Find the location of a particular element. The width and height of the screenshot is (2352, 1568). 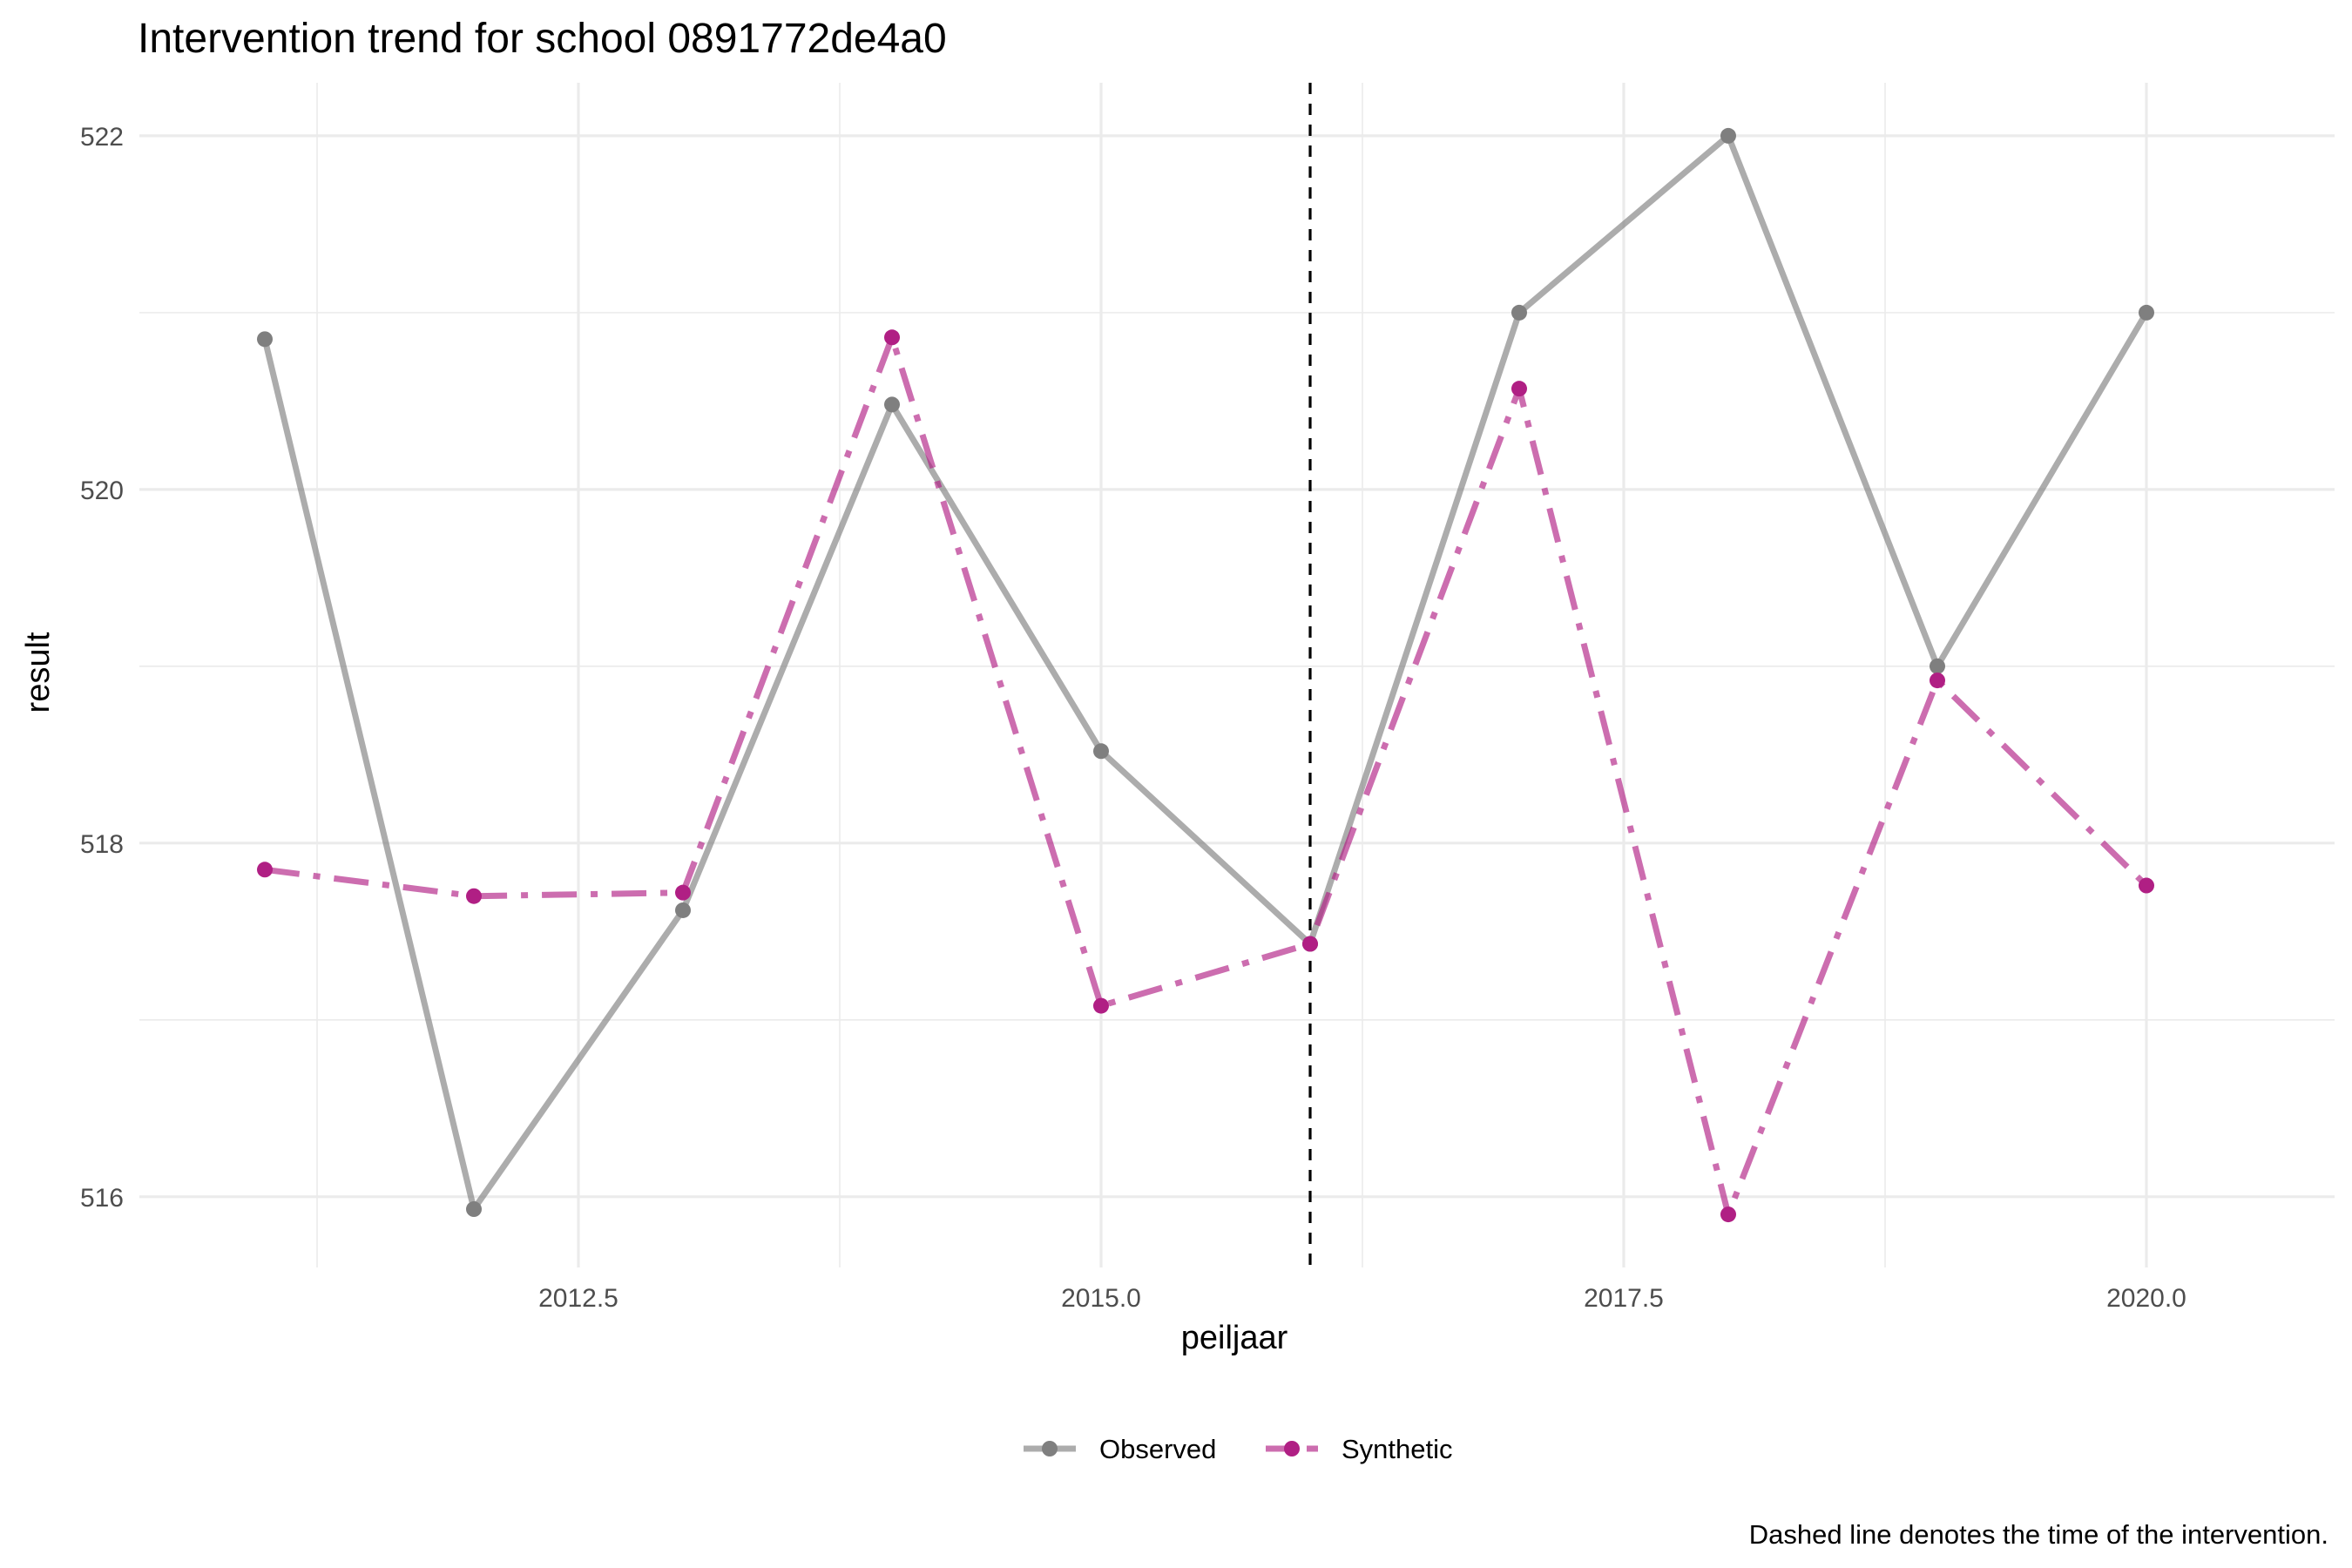

y-axis-title: result is located at coordinates (38, 672).